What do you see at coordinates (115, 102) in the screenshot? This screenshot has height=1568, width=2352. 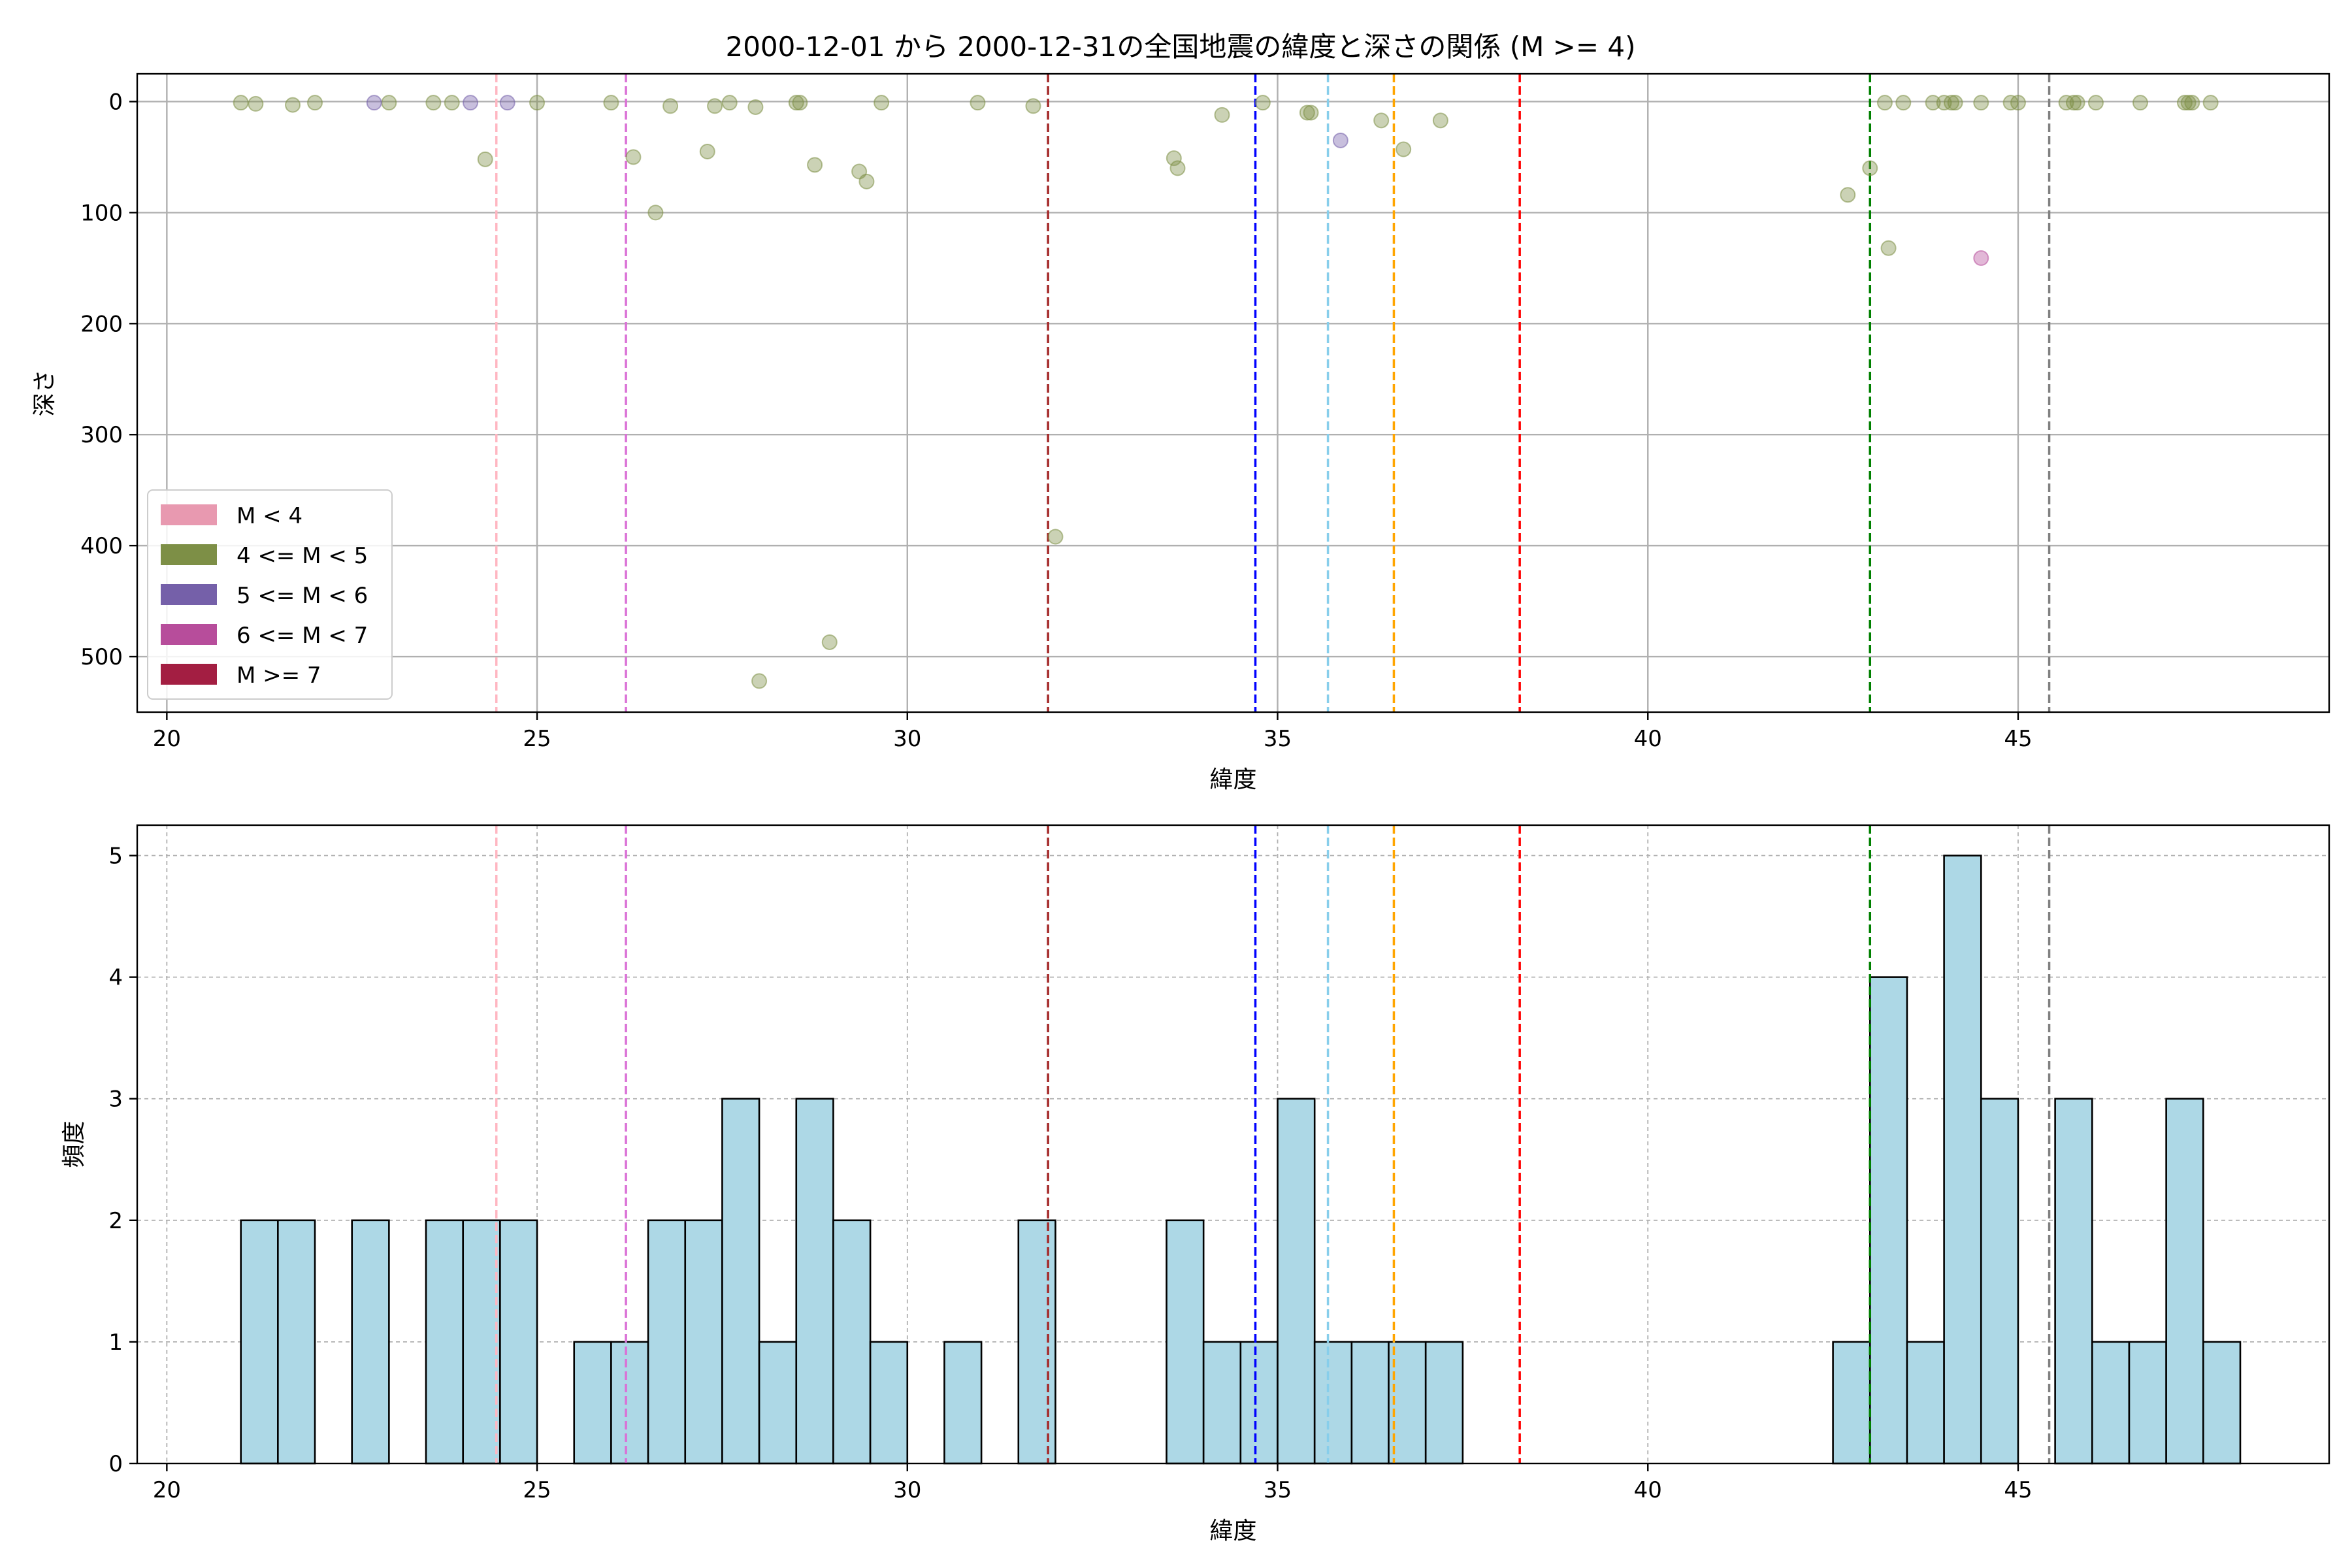 I see `scatter-y-tick-label: 0` at bounding box center [115, 102].